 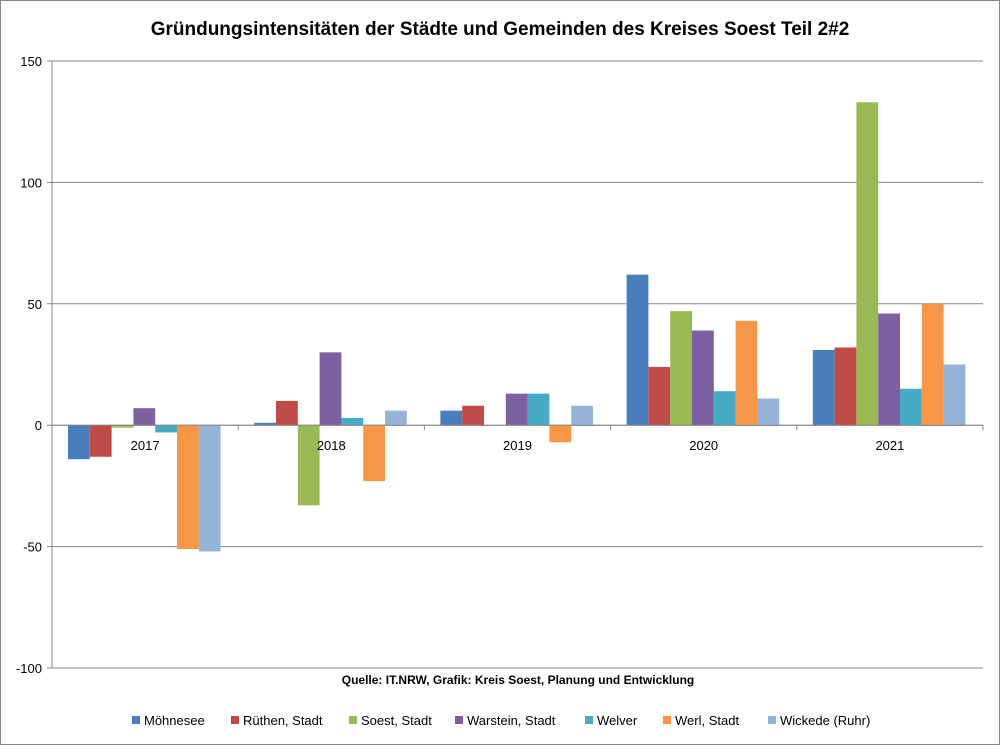 What do you see at coordinates (517, 445) in the screenshot?
I see `x-tick-label: 2019` at bounding box center [517, 445].